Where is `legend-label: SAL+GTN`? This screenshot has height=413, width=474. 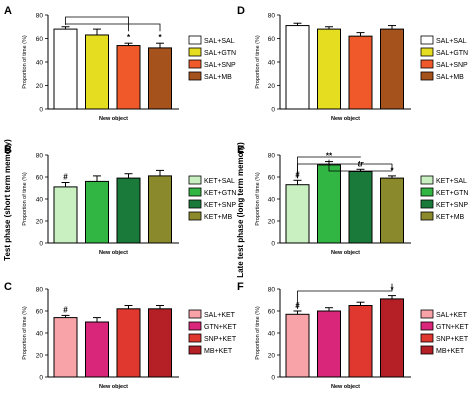 legend-label: SAL+GTN is located at coordinates (452, 53).